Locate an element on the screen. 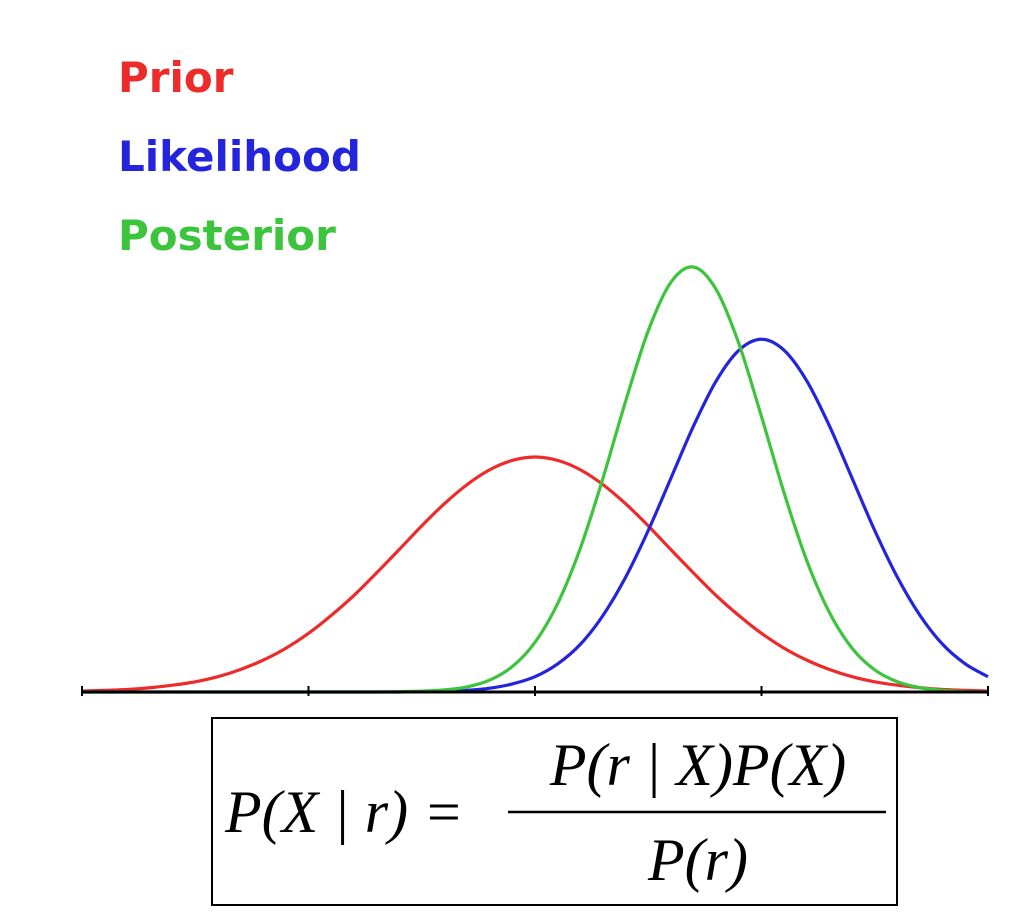 The width and height of the screenshot is (1022, 924). legend-entry: Prior is located at coordinates (176, 77).